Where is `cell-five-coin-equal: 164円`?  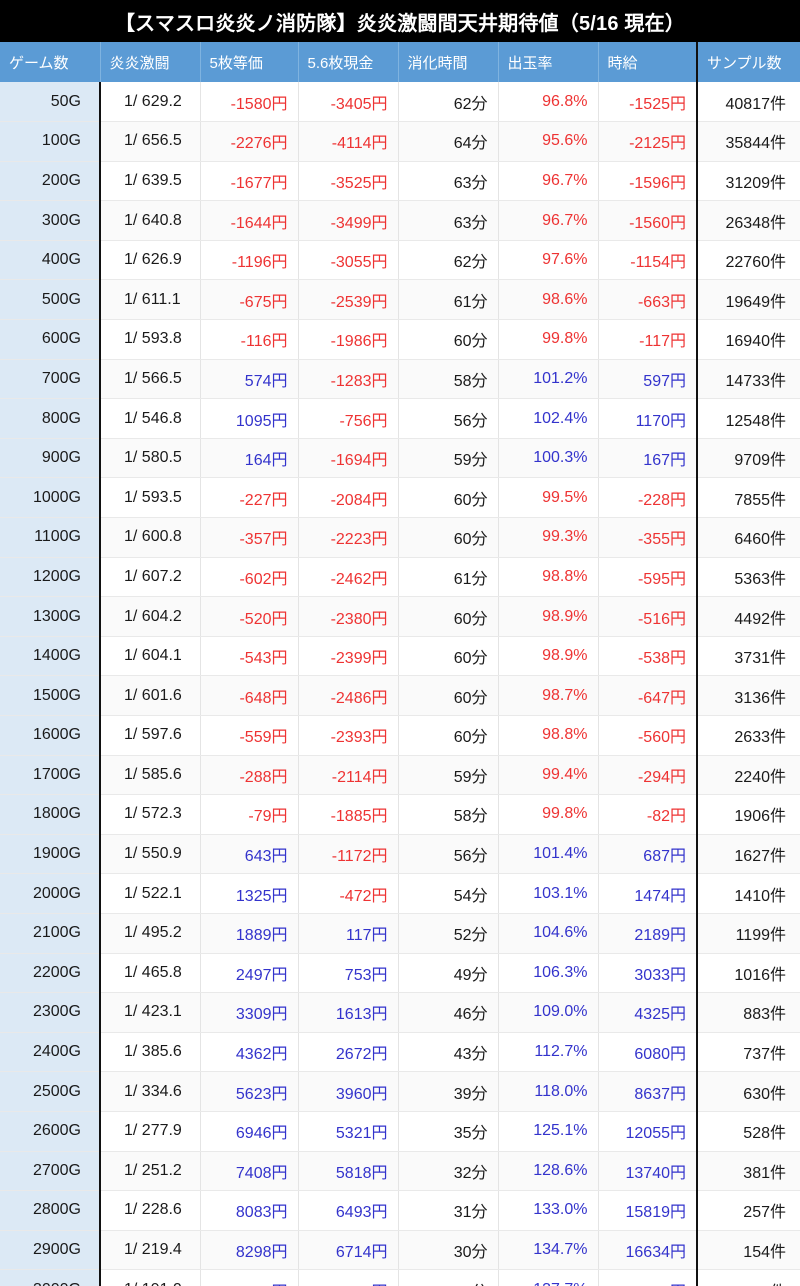
cell-five-coin-equal: 164円 is located at coordinates (249, 458).